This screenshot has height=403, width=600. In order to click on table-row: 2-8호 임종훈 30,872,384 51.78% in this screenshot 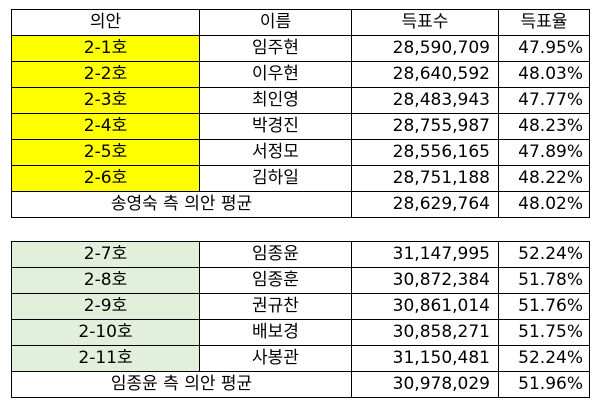, I will do `click(300, 280)`.